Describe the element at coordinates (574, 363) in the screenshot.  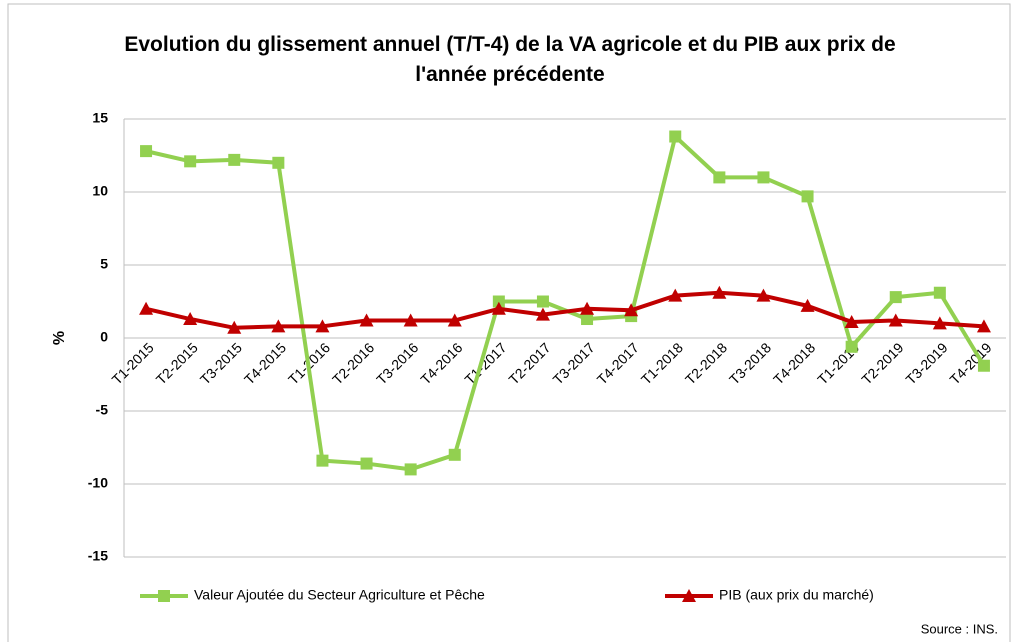
I see `x-tick-label: T3-2017` at that location.